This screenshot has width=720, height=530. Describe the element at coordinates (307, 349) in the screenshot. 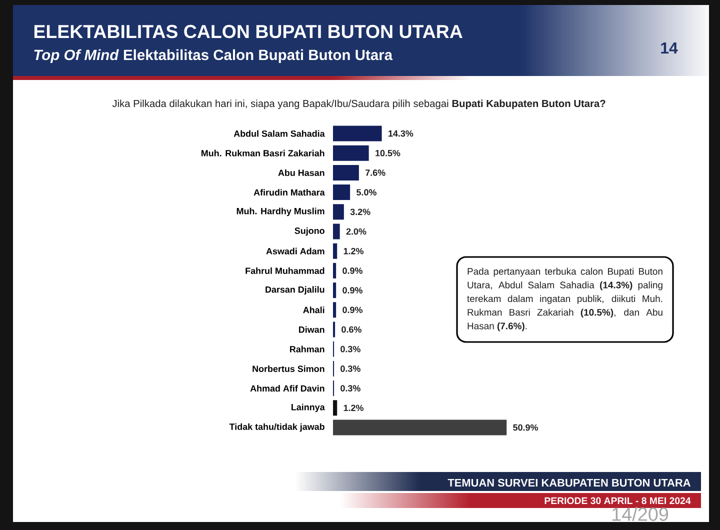

I see `y-tick-label: Rahman` at that location.